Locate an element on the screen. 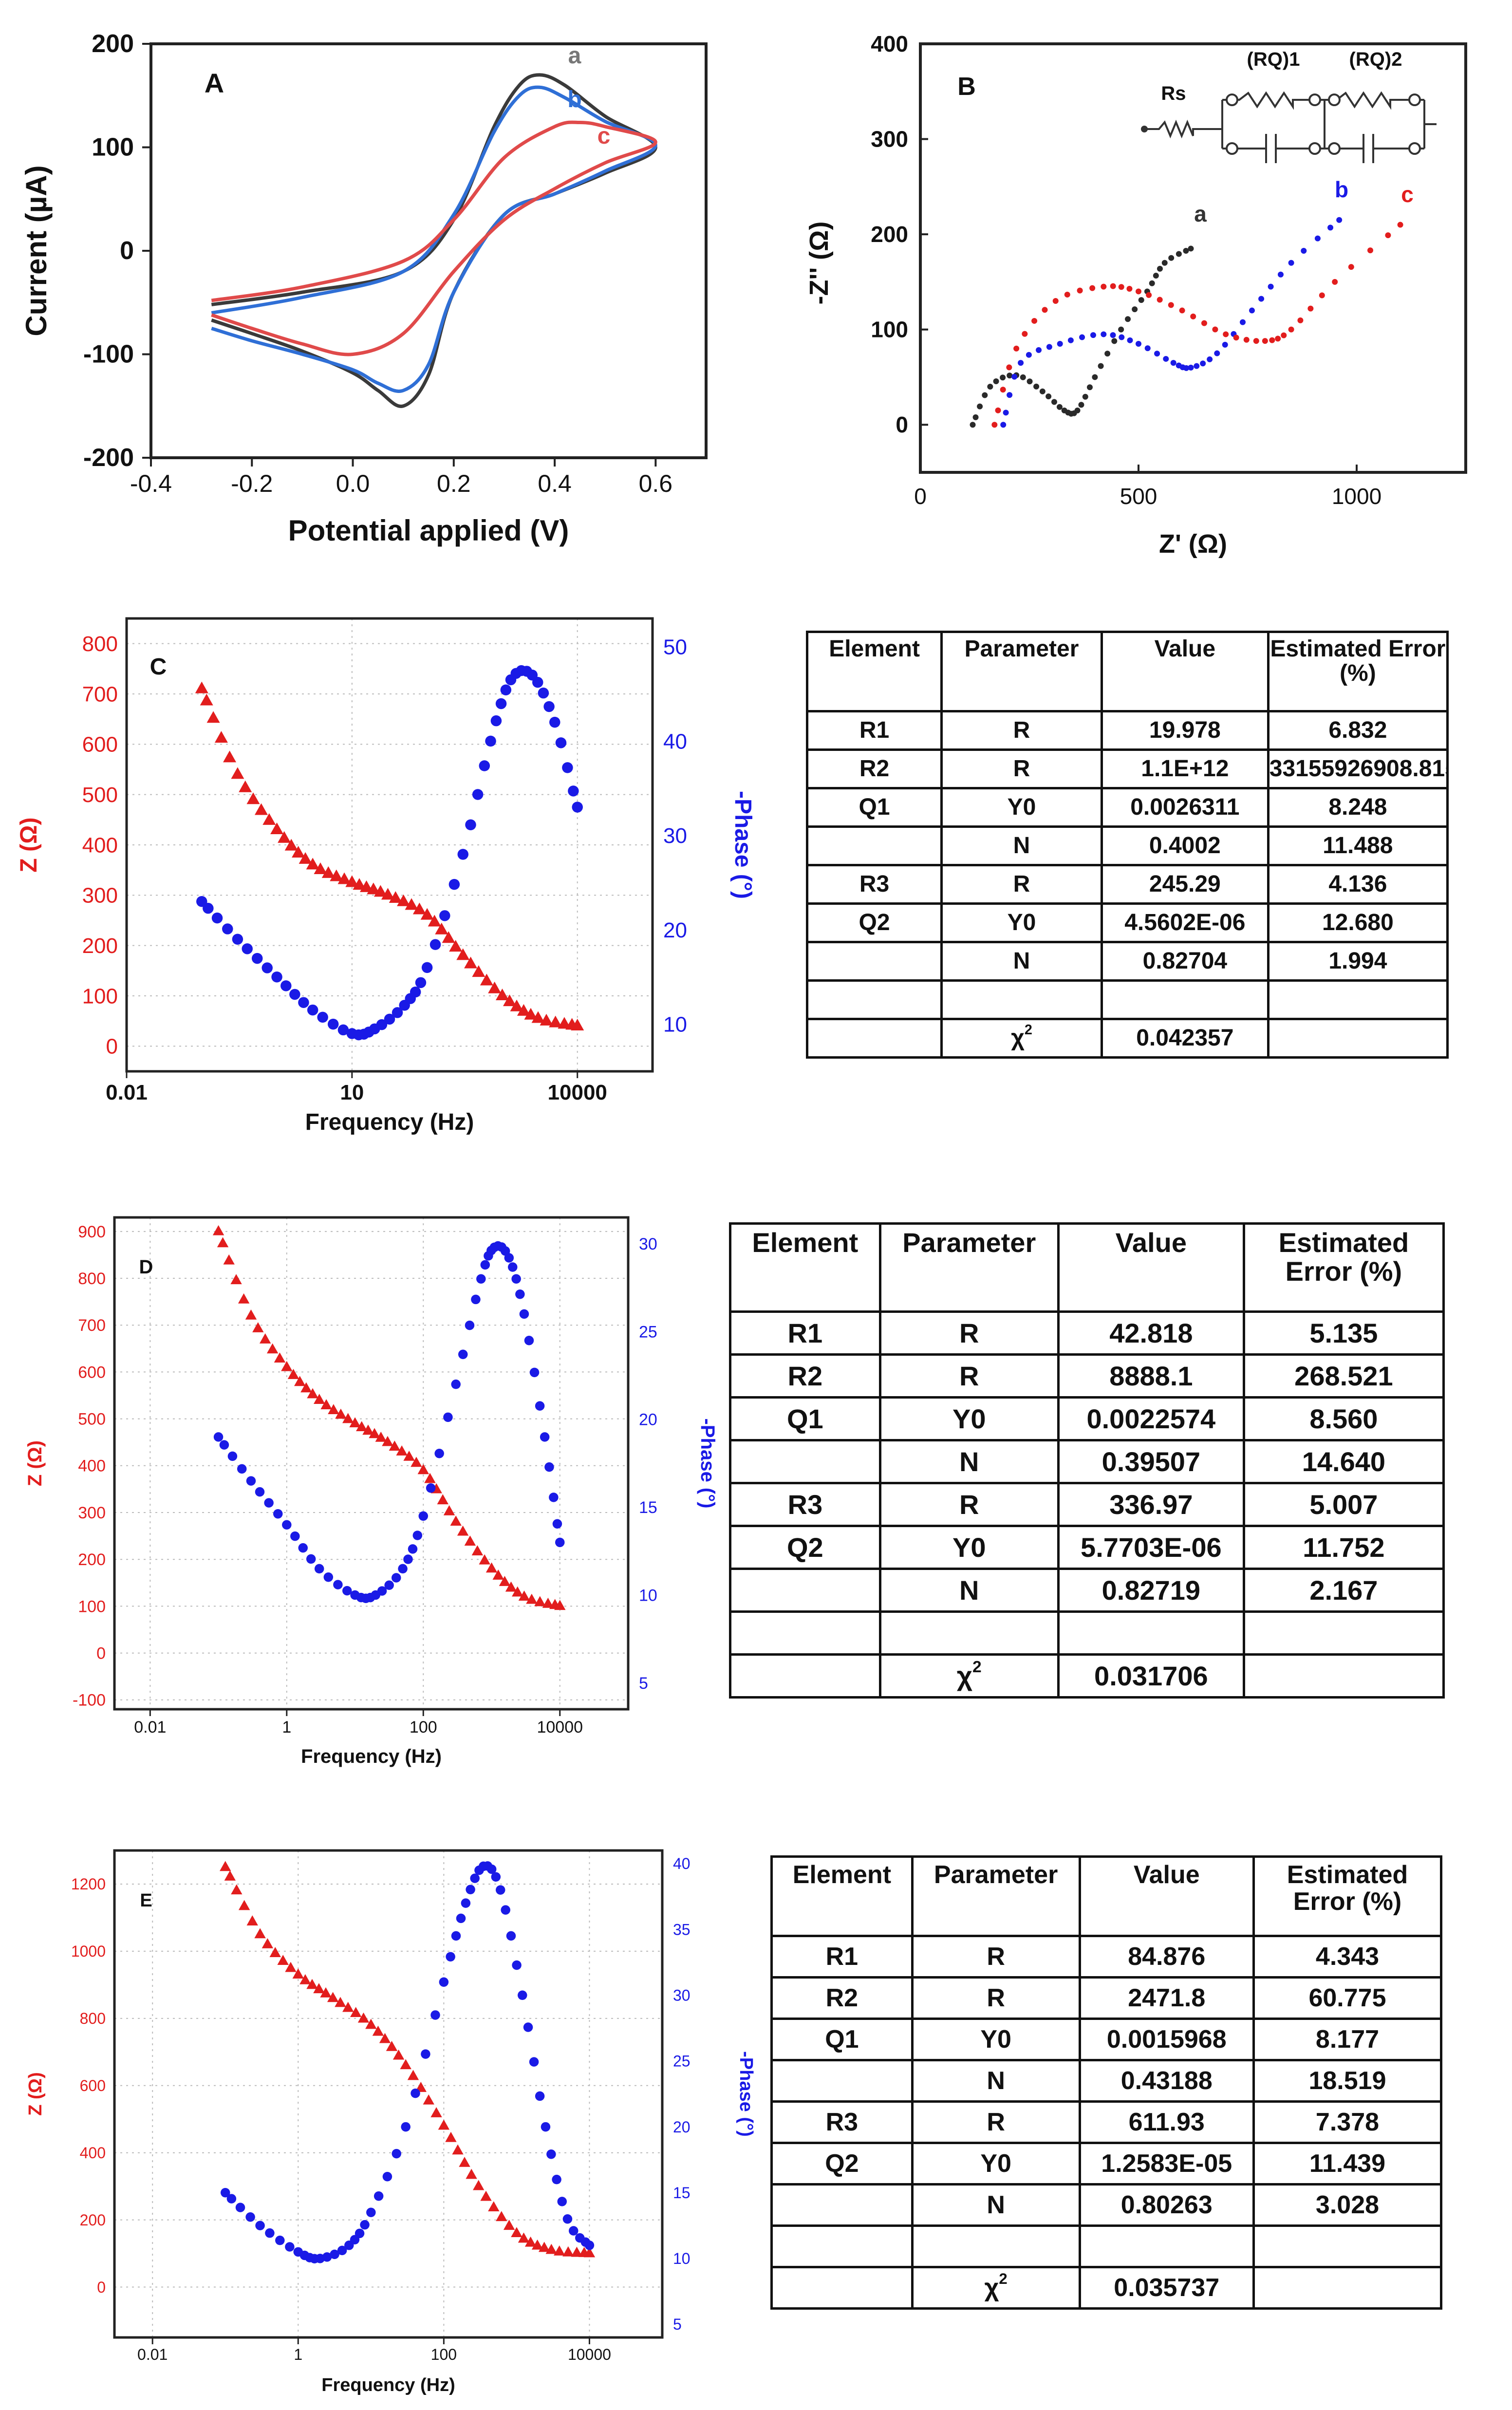 The width and height of the screenshot is (1512, 2410). y-tick-label-d: 700 is located at coordinates (92, 1325).